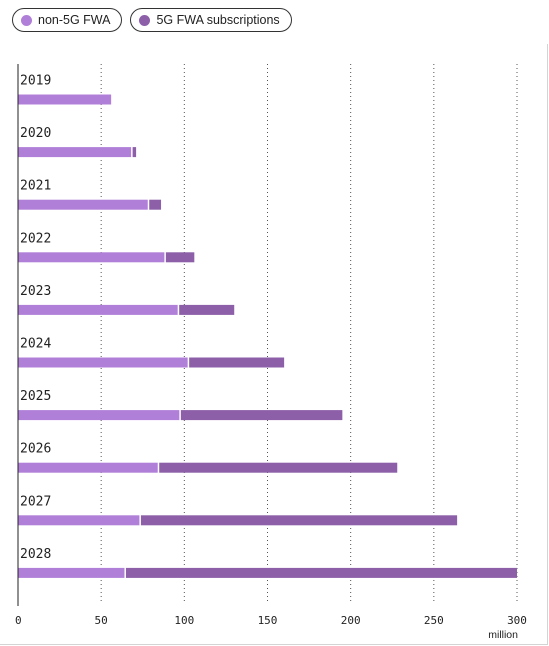 The height and width of the screenshot is (646, 549). Describe the element at coordinates (18, 620) in the screenshot. I see `x-tick-label-0: 0` at that location.